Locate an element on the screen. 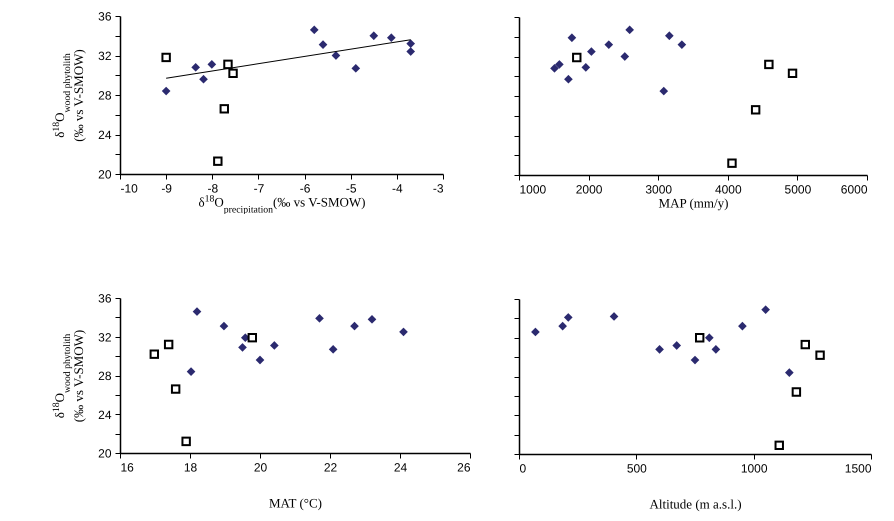 This screenshot has width=894, height=521. x-tick-label: 500 is located at coordinates (637, 469).